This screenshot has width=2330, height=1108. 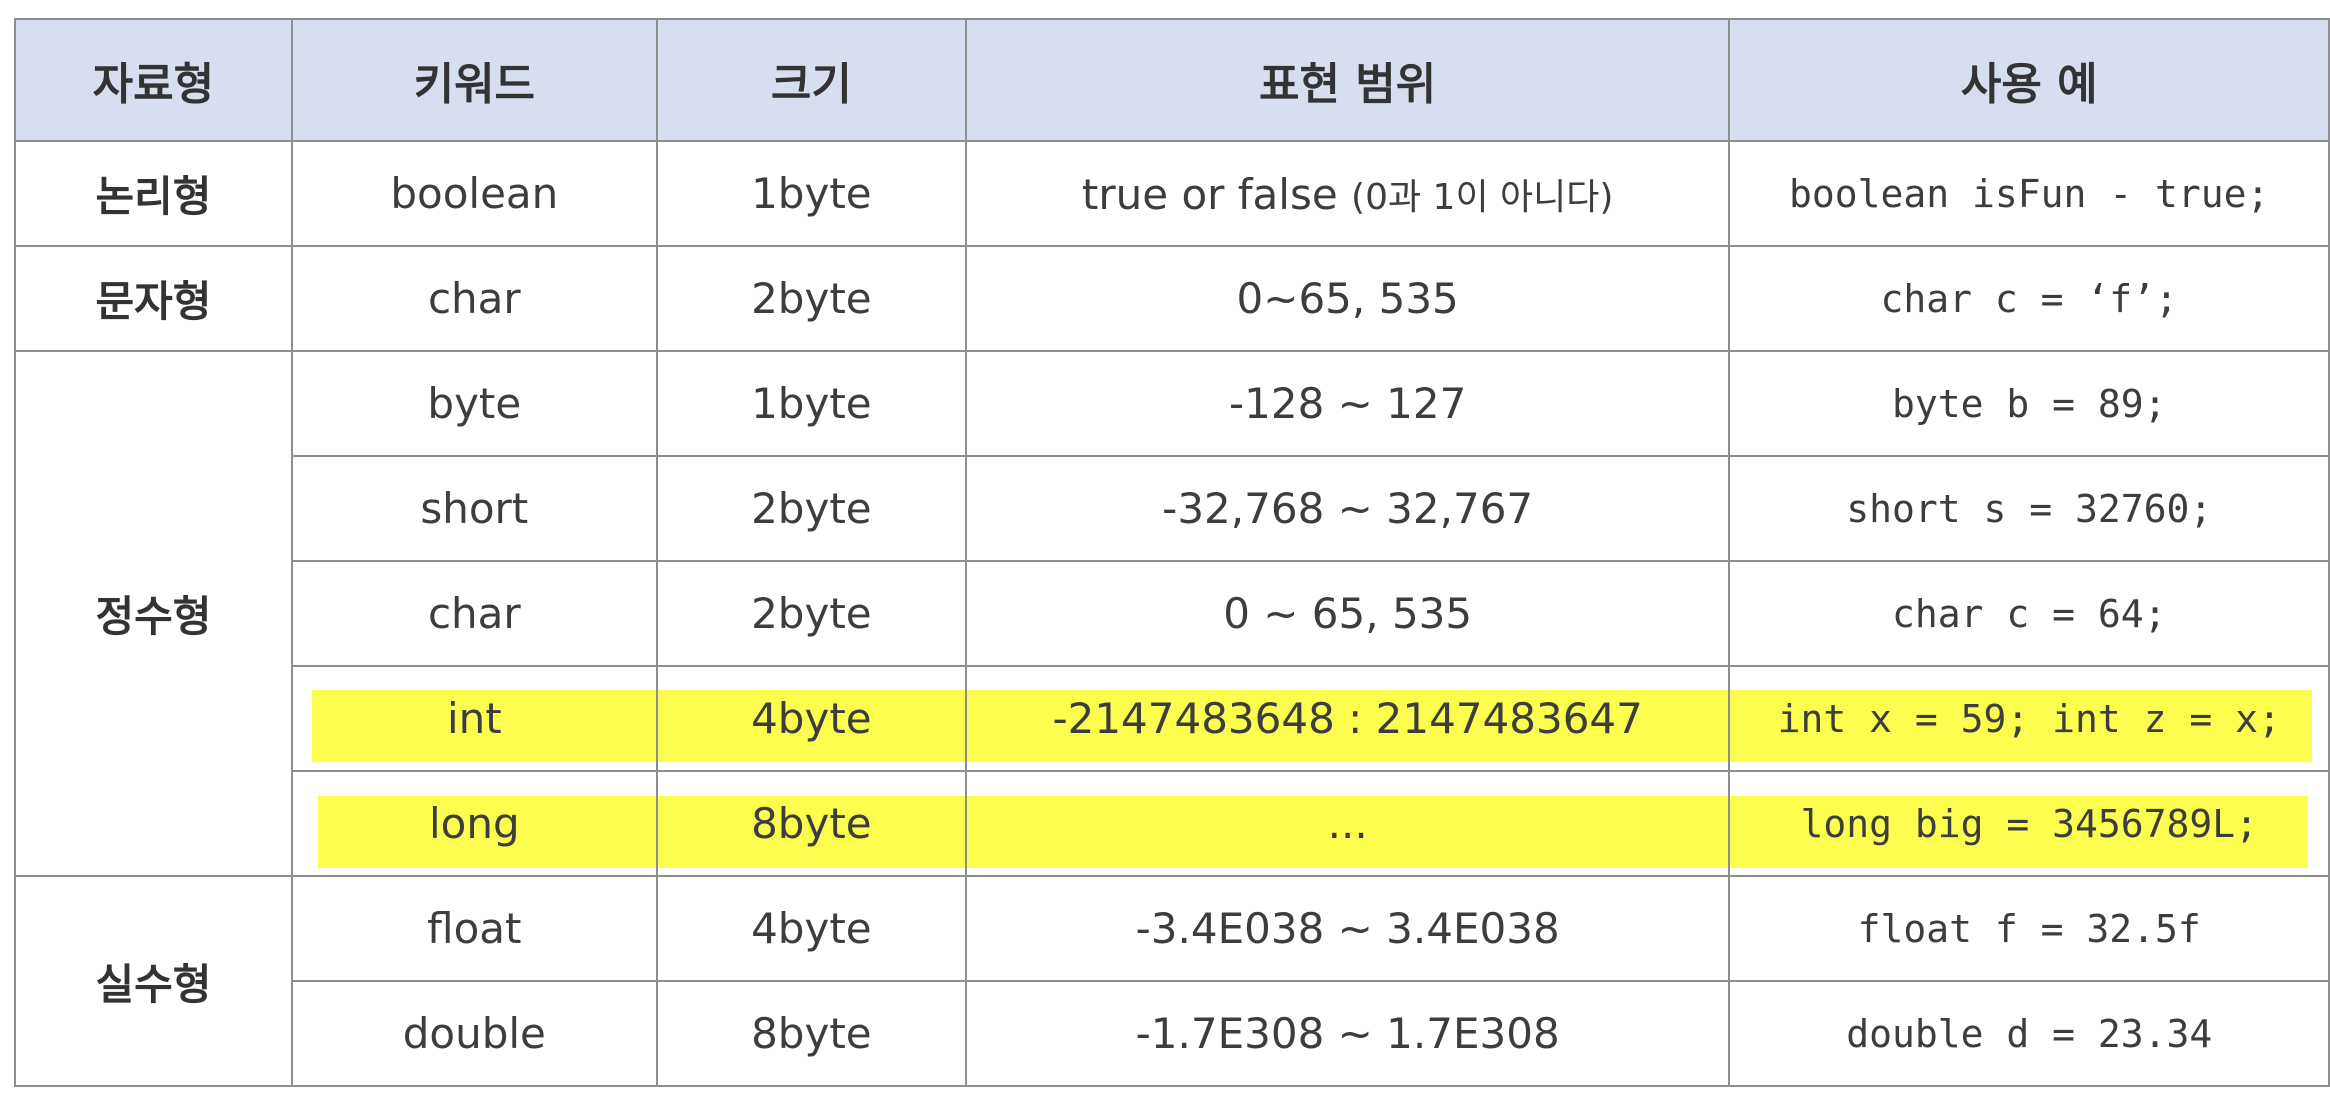 I want to click on example-cell: long big = 3456789L;, so click(x=2029, y=823).